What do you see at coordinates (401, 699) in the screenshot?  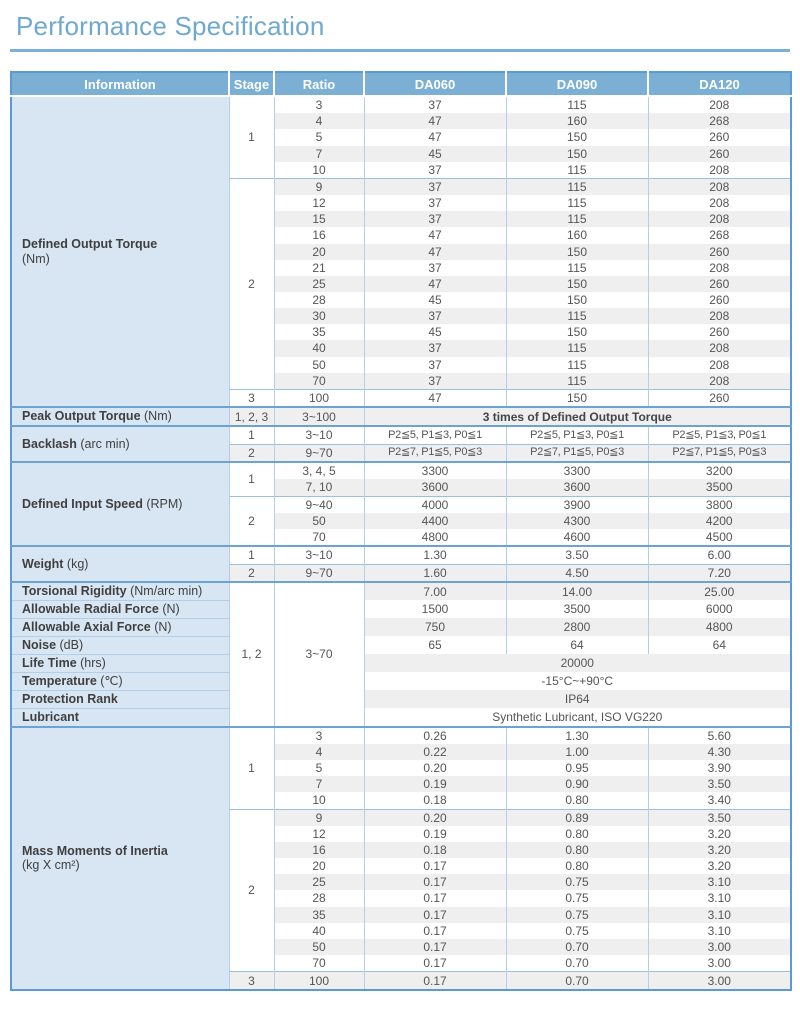 I see `table-row: Protection Rank IP64` at bounding box center [401, 699].